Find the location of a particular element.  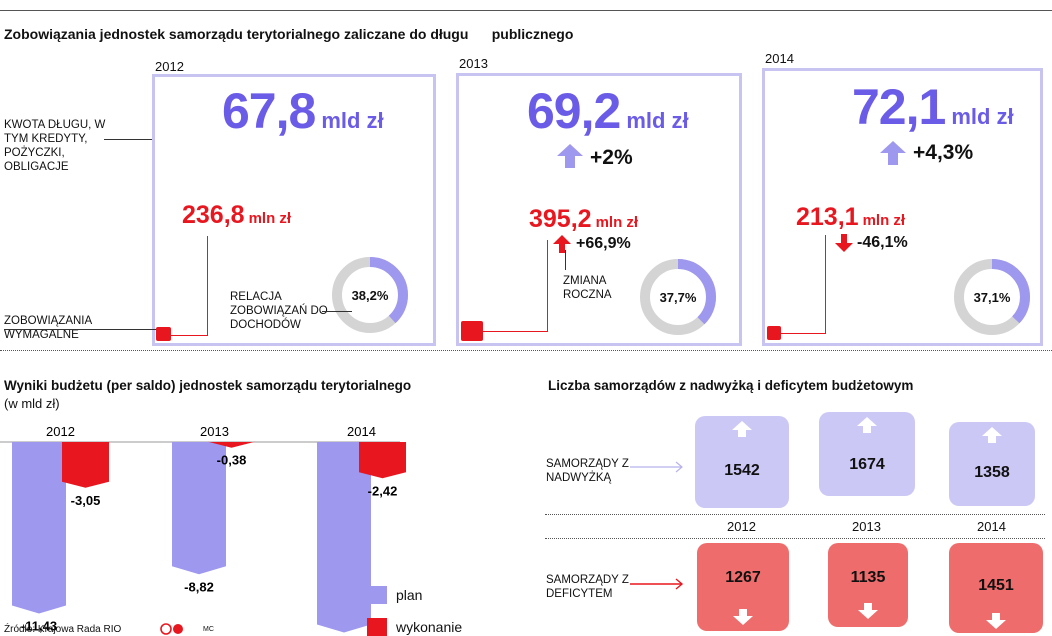

panel-2014-year: 2014 is located at coordinates (779, 58).